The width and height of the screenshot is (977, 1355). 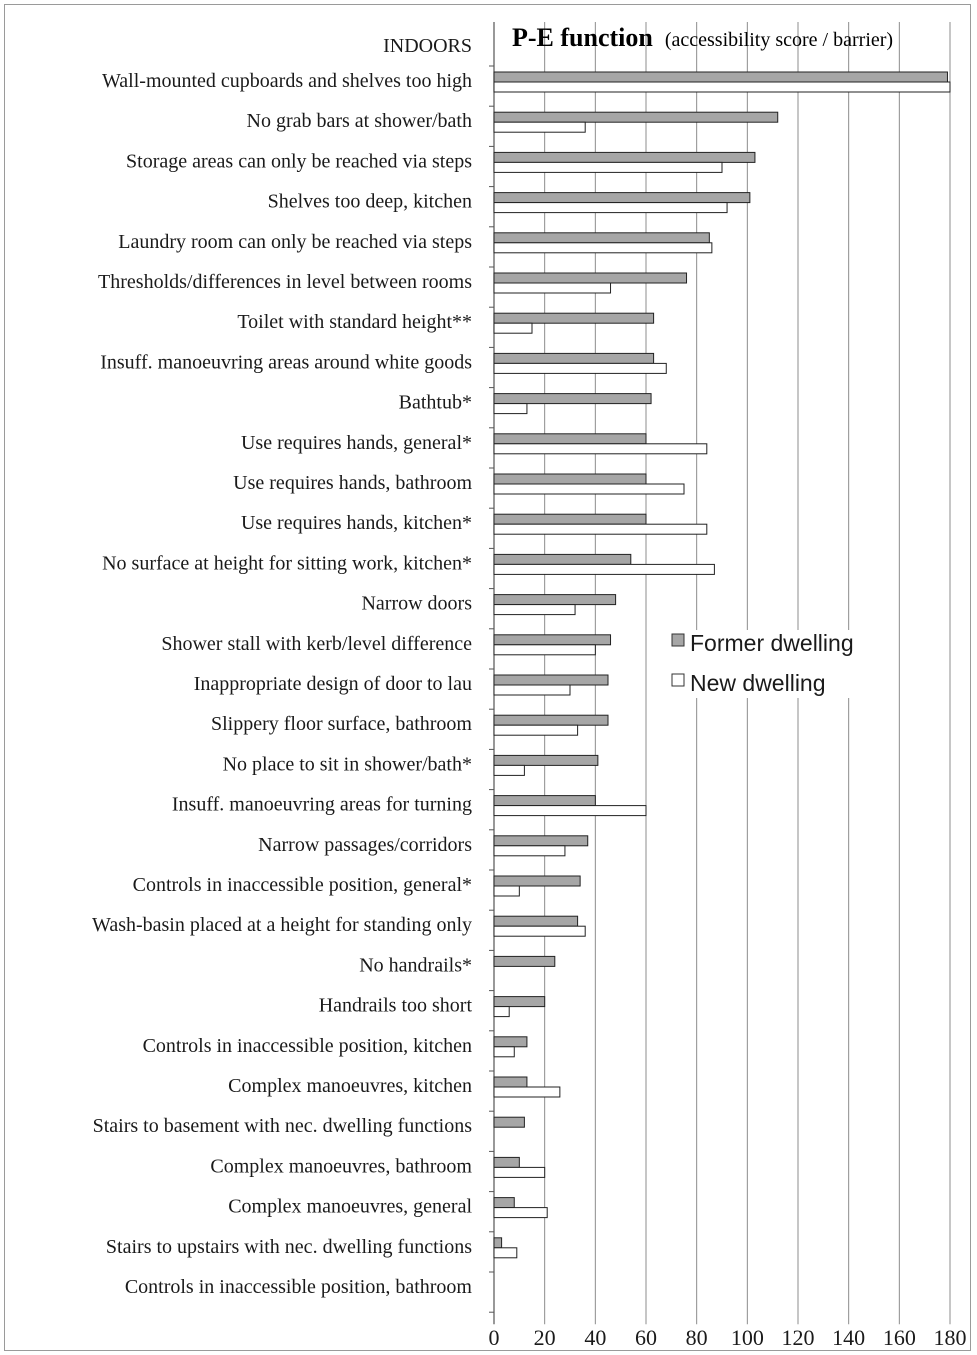 What do you see at coordinates (678, 680) in the screenshot?
I see `legend-swatch-new` at bounding box center [678, 680].